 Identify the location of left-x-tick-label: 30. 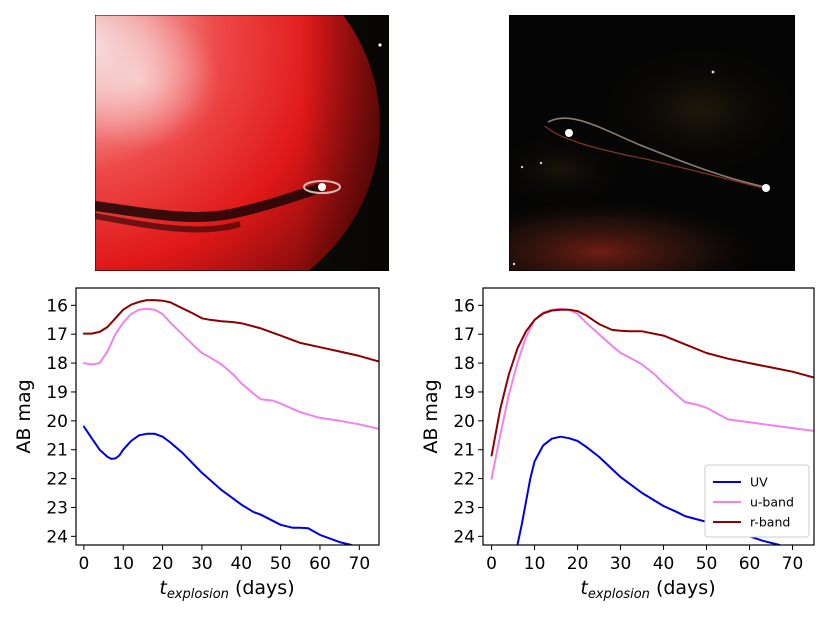
(202, 564).